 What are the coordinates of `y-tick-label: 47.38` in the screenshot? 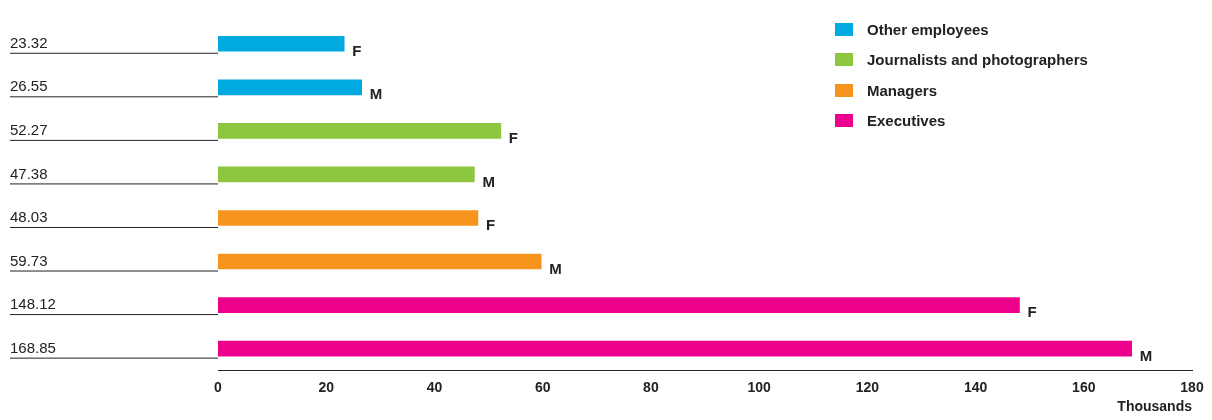 It's located at (29, 173).